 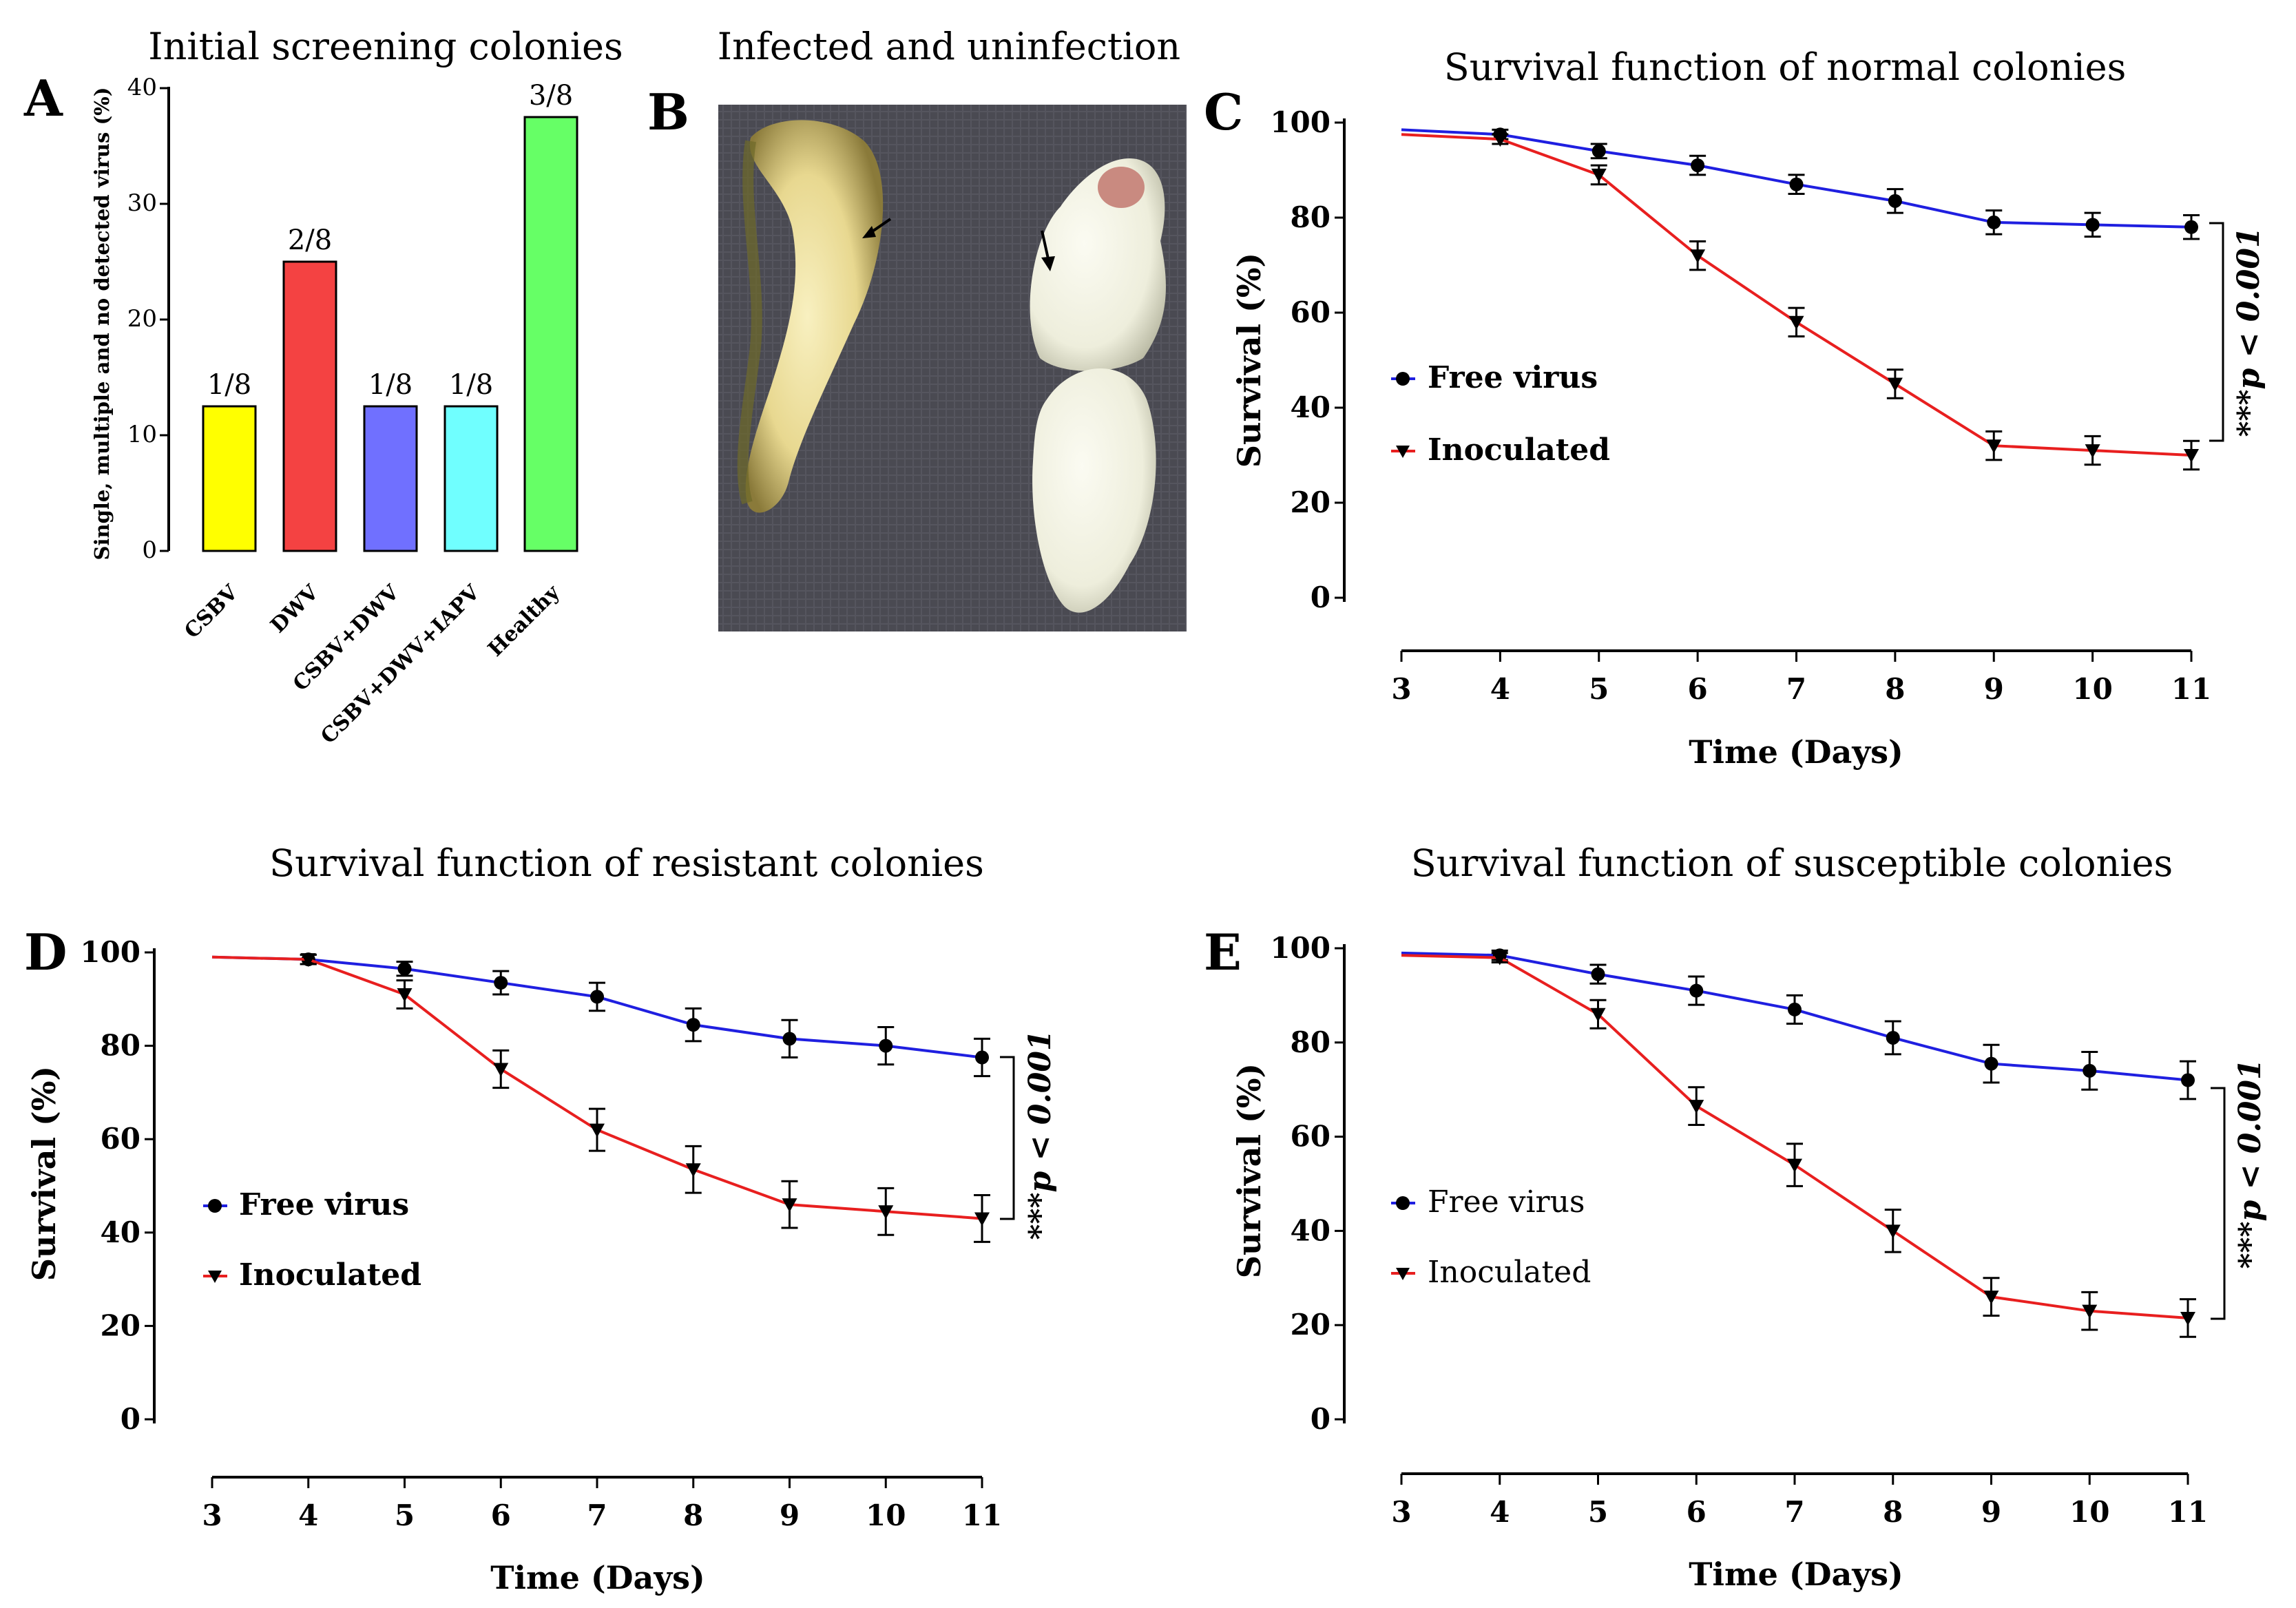 What do you see at coordinates (1509, 1272) in the screenshot?
I see `panel-e-legend-inoc-label: Inoculated` at bounding box center [1509, 1272].